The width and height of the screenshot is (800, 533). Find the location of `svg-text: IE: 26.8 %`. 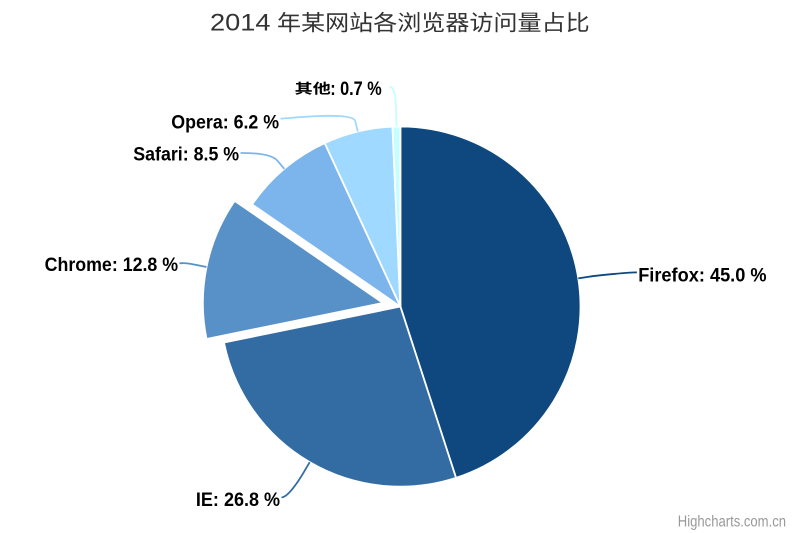

svg-text: IE: 26.8 % is located at coordinates (238, 500).